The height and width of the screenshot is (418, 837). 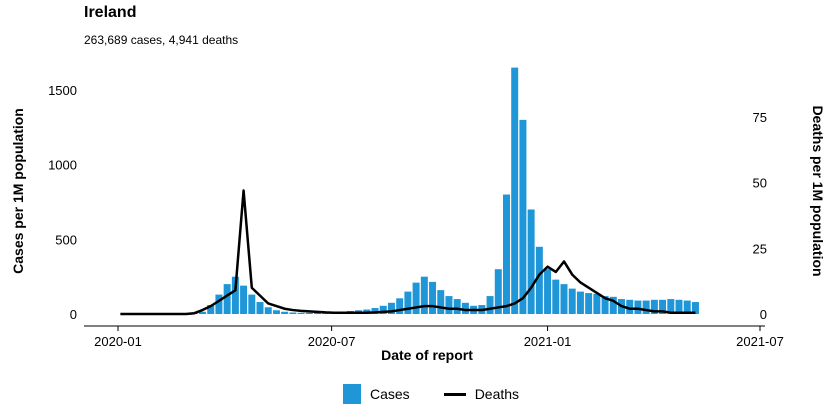 I want to click on x-tick-label: 2021-01, so click(x=548, y=341).